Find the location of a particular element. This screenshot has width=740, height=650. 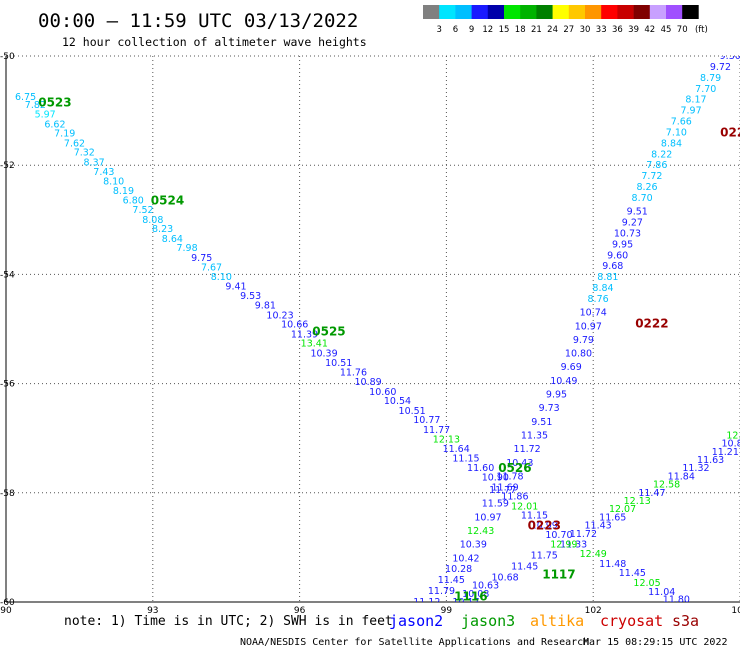

wave-height-value: 10.08 is located at coordinates (475, 594).